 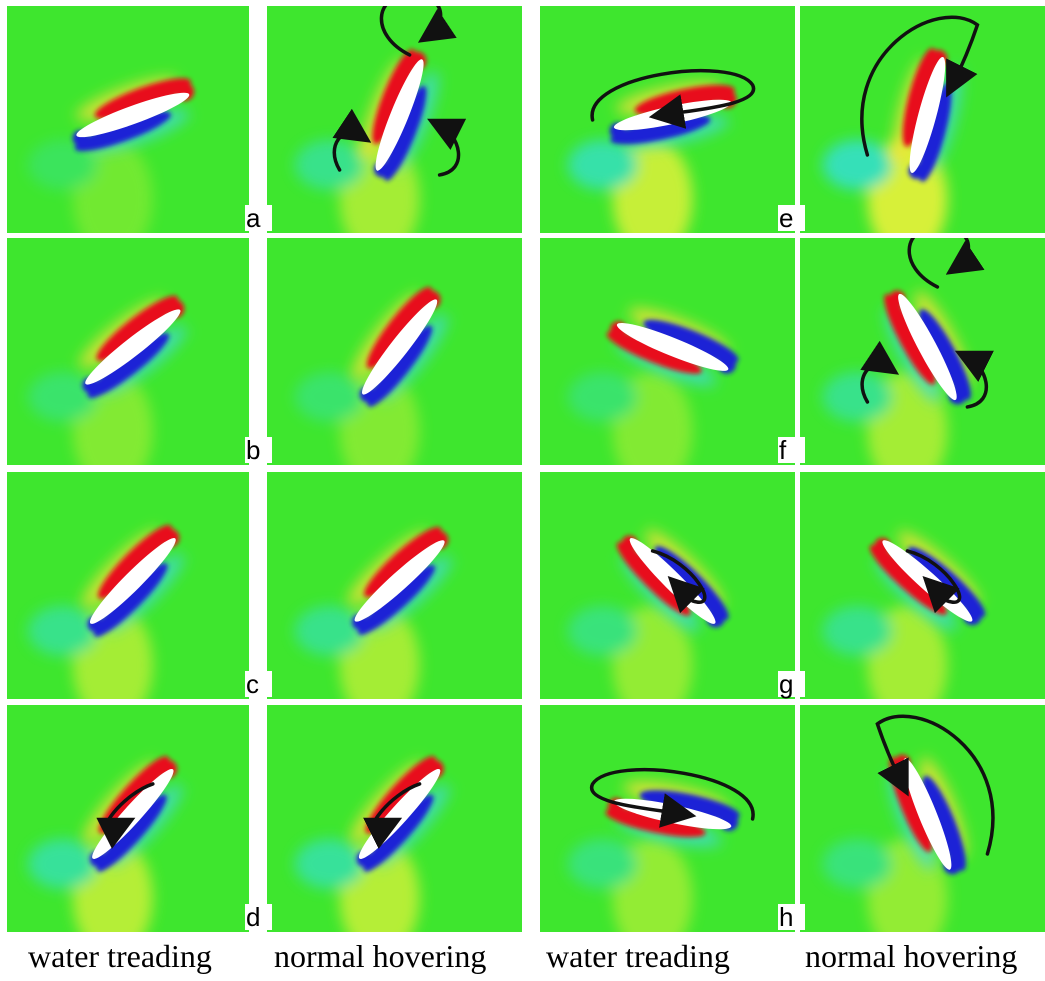 I want to click on panel-h-water-treading, so click(x=667, y=818).